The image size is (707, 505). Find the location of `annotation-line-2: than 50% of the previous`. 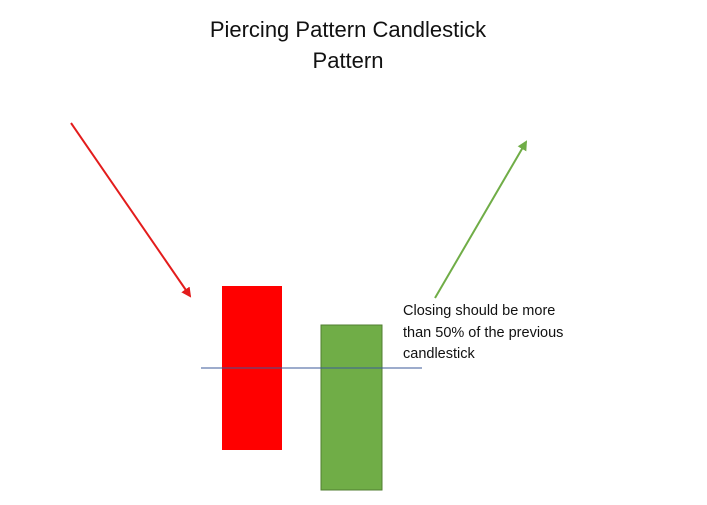

annotation-line-2: than 50% of the previous is located at coordinates (483, 332).